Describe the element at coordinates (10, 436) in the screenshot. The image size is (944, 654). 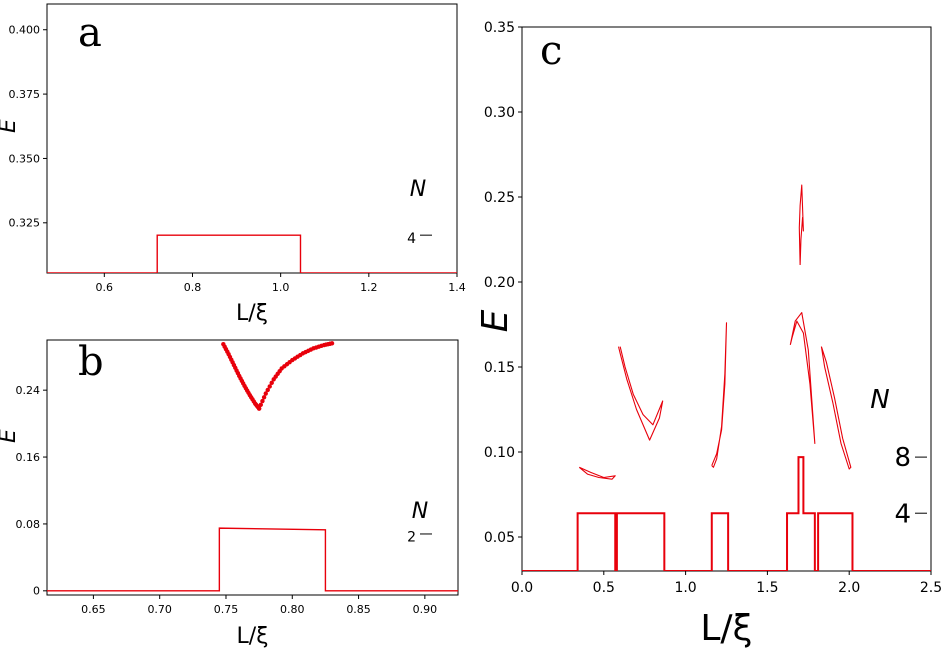
I see `panel-b-y-axis-label: E` at that location.